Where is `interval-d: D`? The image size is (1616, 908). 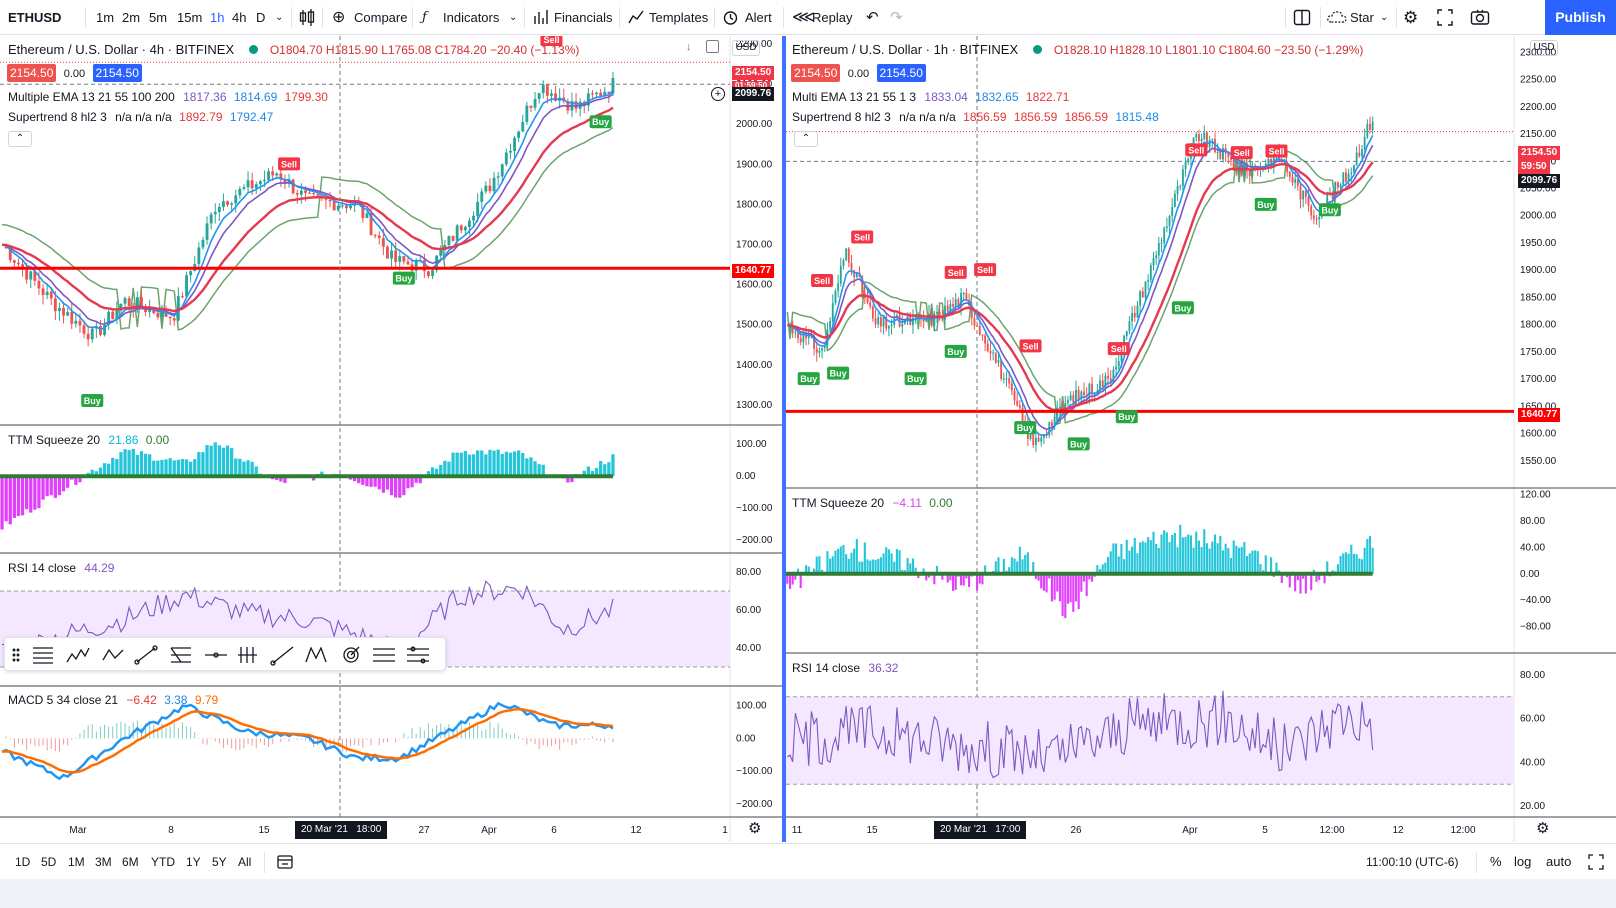
interval-d: D is located at coordinates (261, 17).